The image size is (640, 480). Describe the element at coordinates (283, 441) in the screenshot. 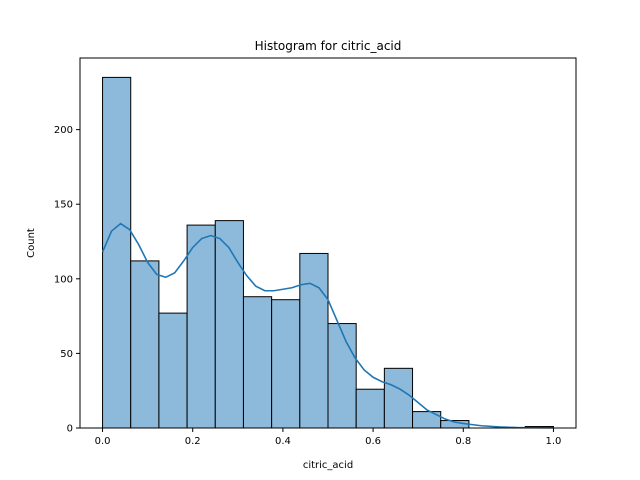

I see `x-tick-label: 0.4` at that location.